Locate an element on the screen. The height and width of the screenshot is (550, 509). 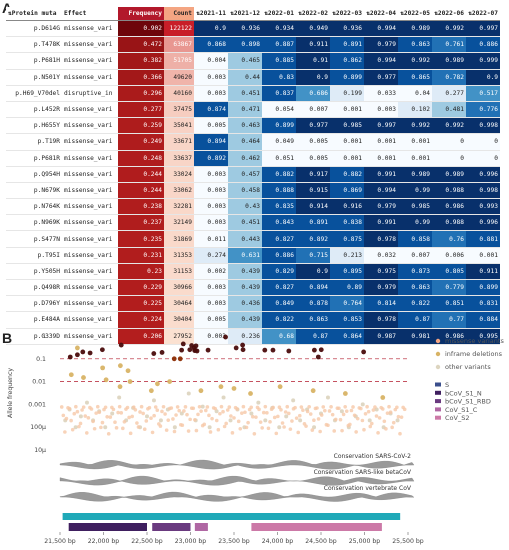
table-cell: 0.989 is located at coordinates (449, 61).